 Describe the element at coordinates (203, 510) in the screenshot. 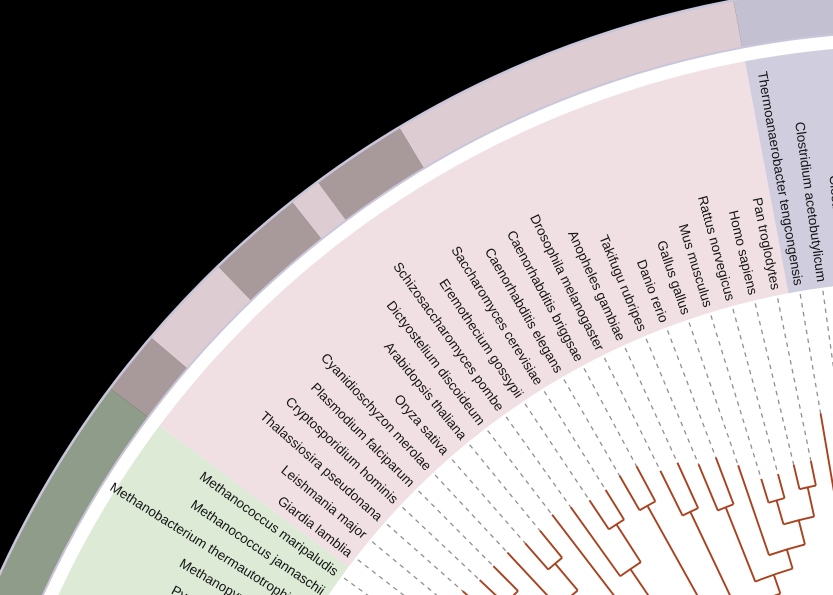

I see `domain-wedge-archaea` at that location.